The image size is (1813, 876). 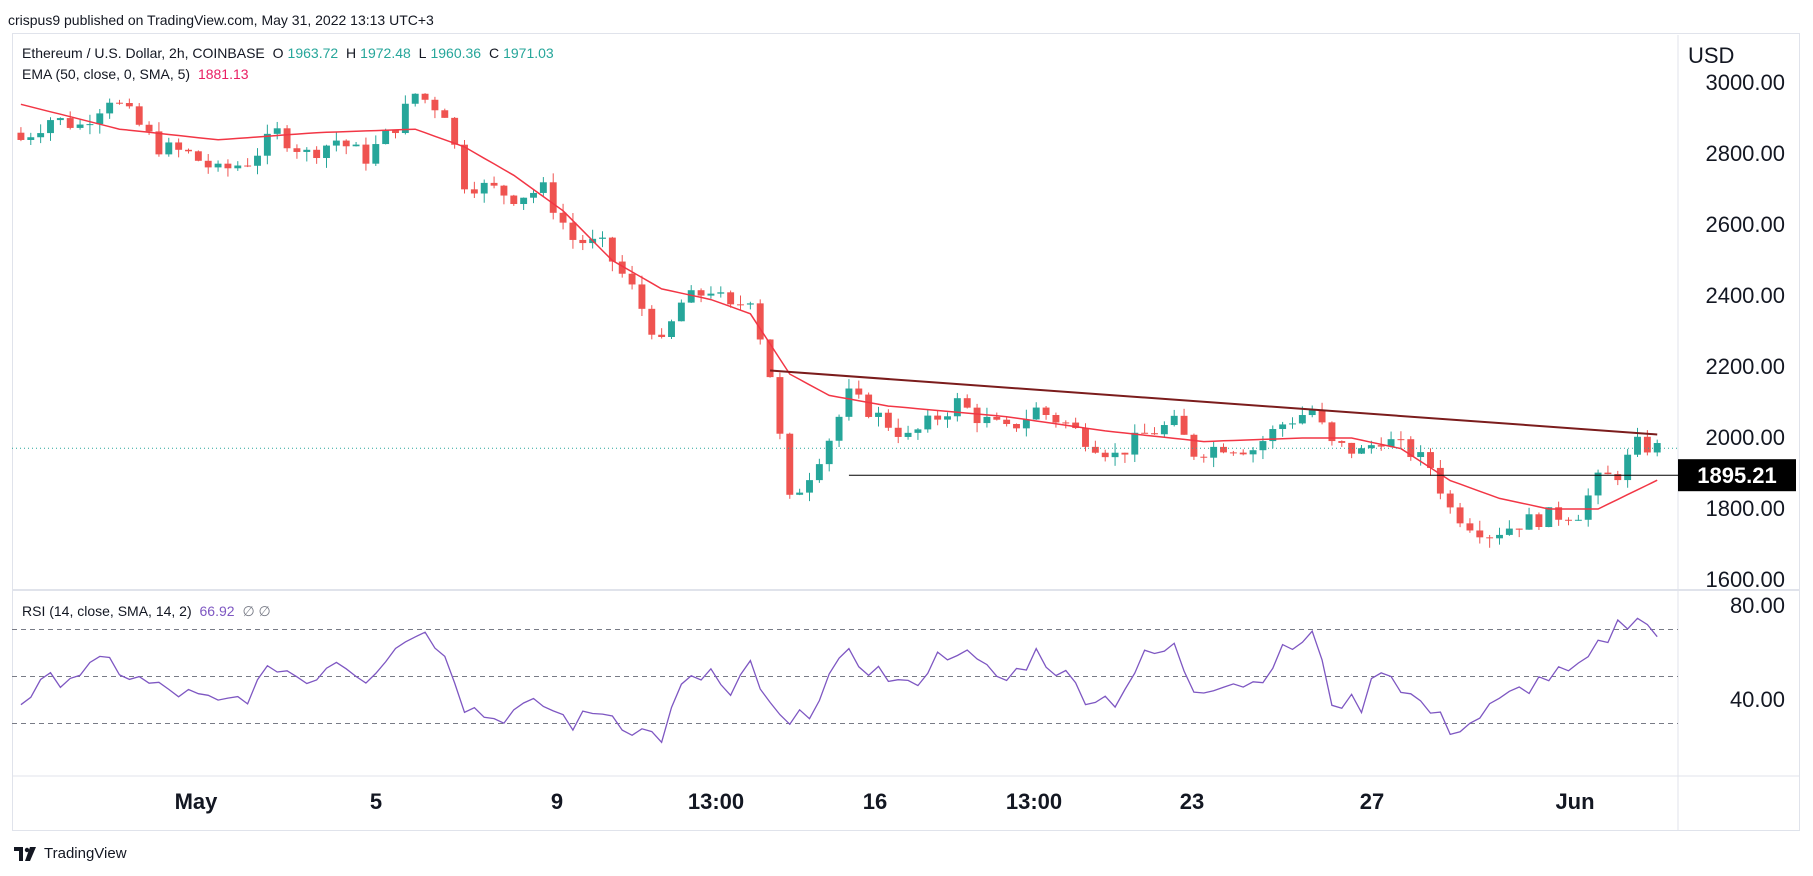 I want to click on rsi-tick-label: 40.00, so click(x=1757, y=699).